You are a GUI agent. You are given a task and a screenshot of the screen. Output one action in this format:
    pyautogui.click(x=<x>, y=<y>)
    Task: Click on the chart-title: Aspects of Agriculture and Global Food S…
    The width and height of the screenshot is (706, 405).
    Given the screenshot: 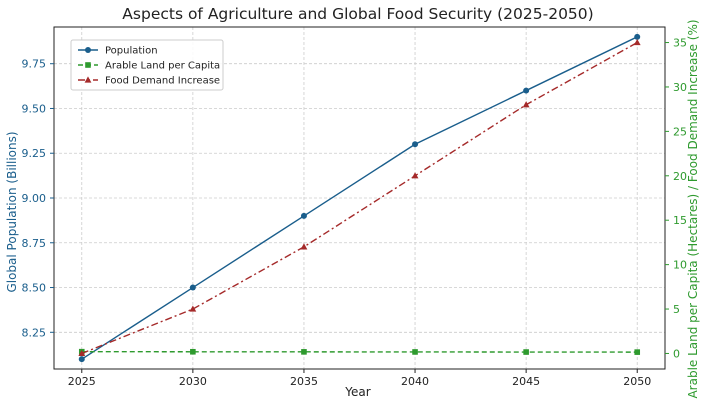 What is the action you would take?
    pyautogui.click(x=357, y=14)
    